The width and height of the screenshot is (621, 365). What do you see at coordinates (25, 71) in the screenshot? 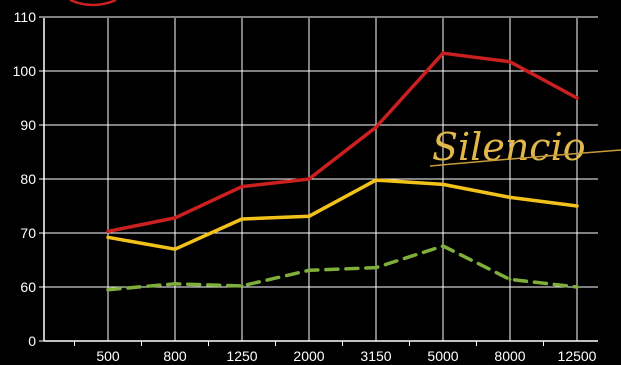
I see `y-tick-label: 100` at bounding box center [25, 71].